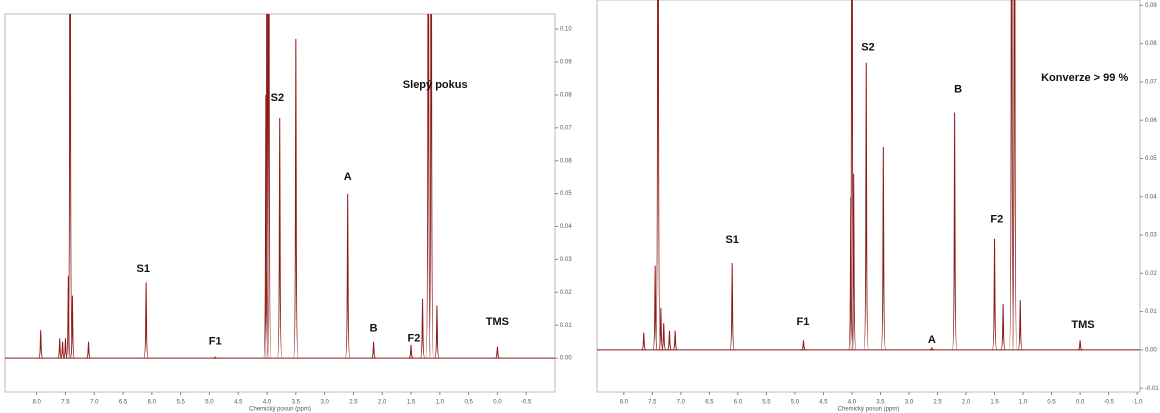 The image size is (1160, 413). Describe the element at coordinates (1023, 403) in the screenshot. I see `x-tick-label: 1.0` at that location.